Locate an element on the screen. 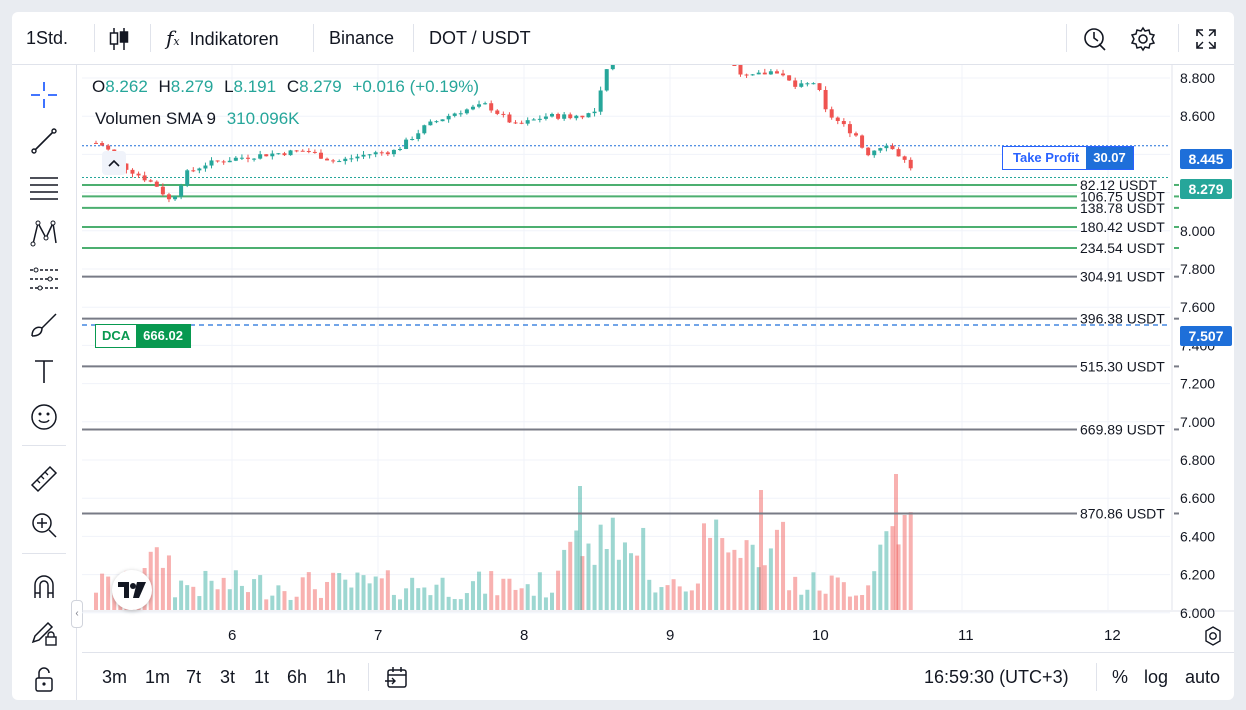 The image size is (1246, 710). order-line-label: 82.12 USDT is located at coordinates (1118, 185).